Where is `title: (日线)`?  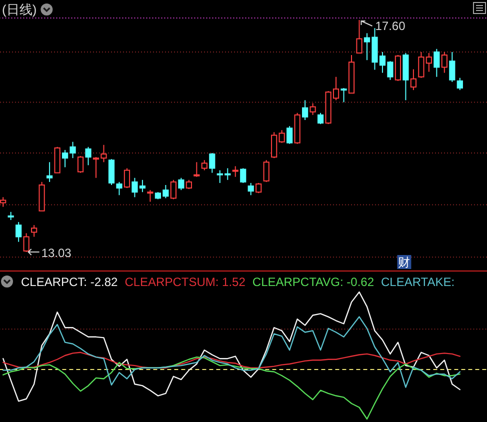 title: (日线) is located at coordinates (19, 9).